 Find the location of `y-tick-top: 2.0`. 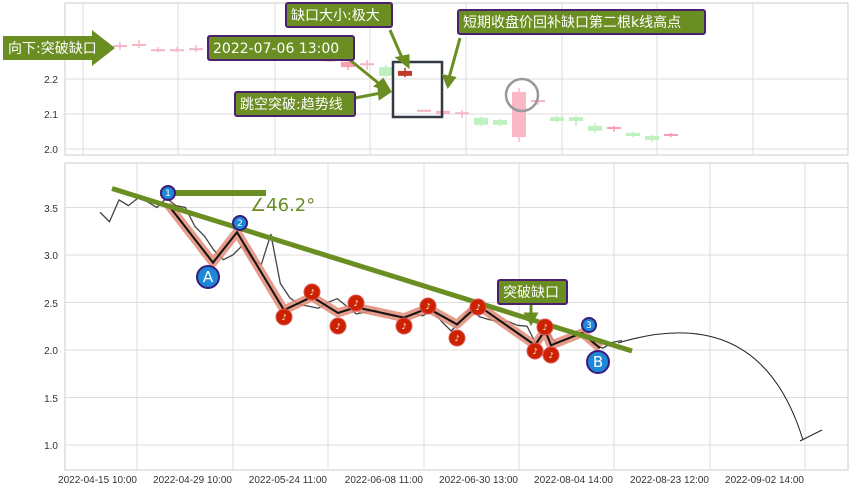

y-tick-top: 2.0 is located at coordinates (51, 150).